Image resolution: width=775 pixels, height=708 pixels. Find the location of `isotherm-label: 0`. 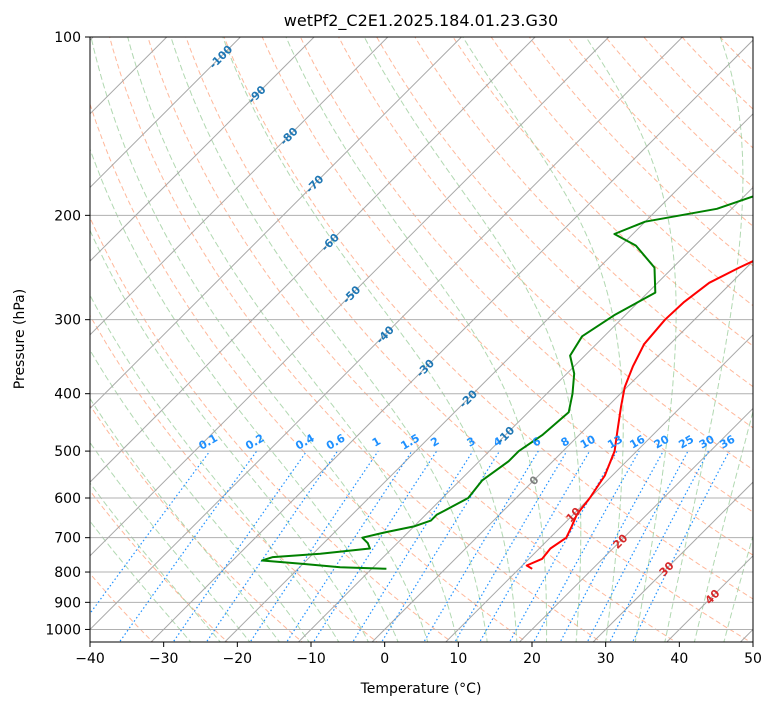

isotherm-label: 0 is located at coordinates (534, 480).